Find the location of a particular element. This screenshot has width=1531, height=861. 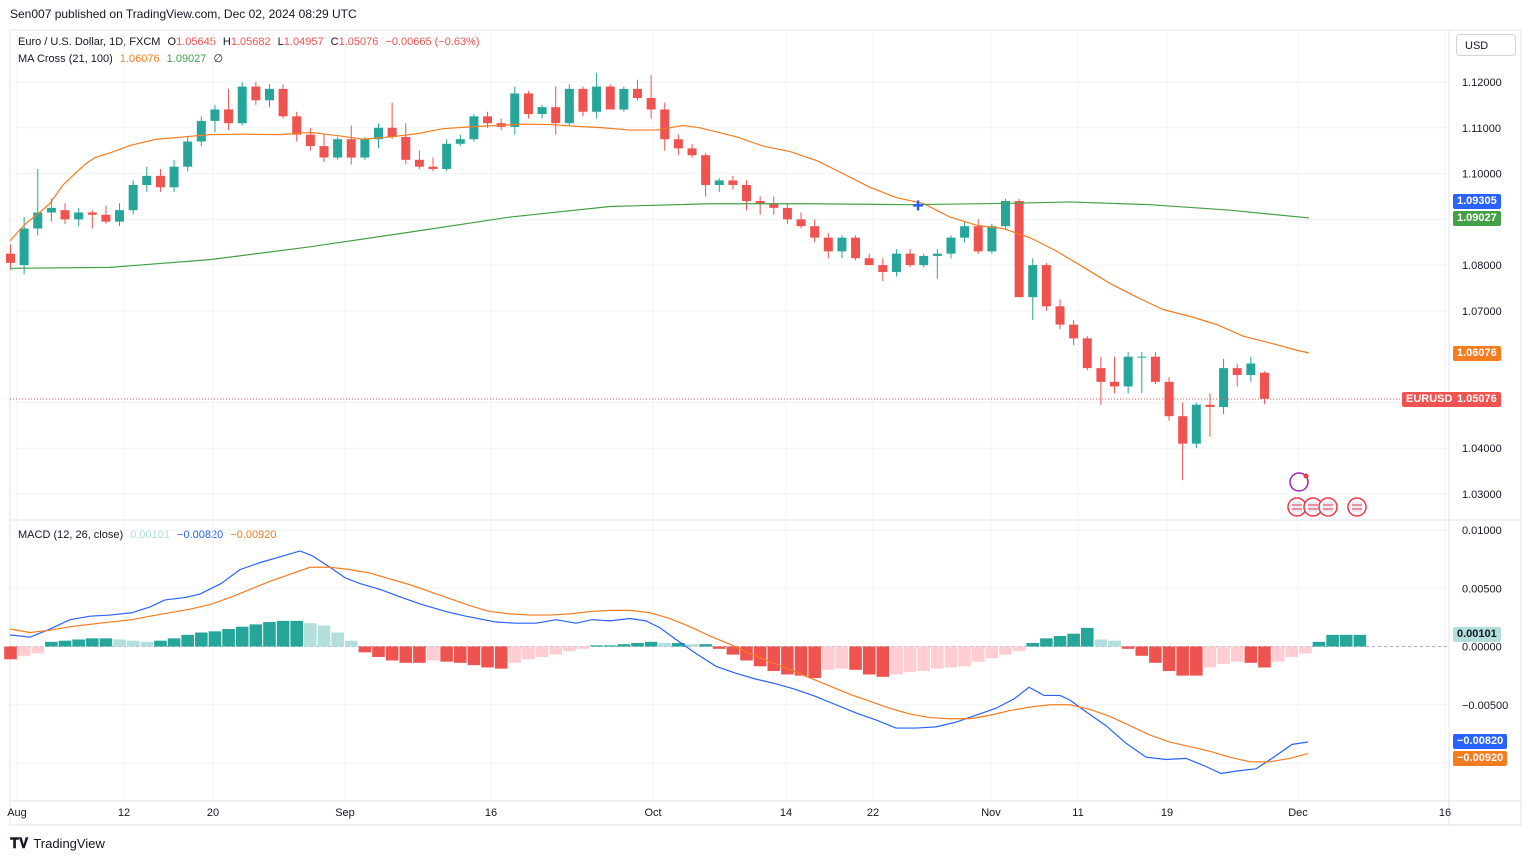

event-dot-icon is located at coordinates (1306, 476).